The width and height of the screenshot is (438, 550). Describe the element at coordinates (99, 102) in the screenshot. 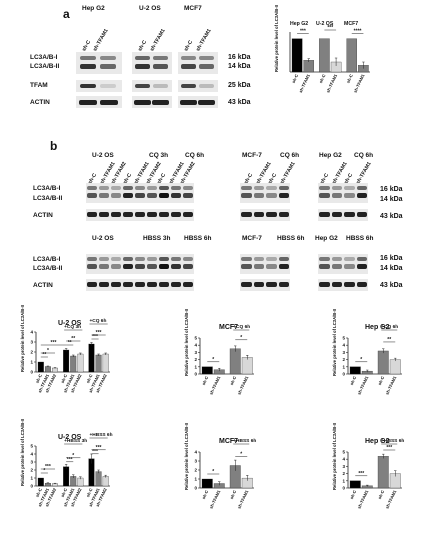

I see `blot-actin-hepg2` at that location.